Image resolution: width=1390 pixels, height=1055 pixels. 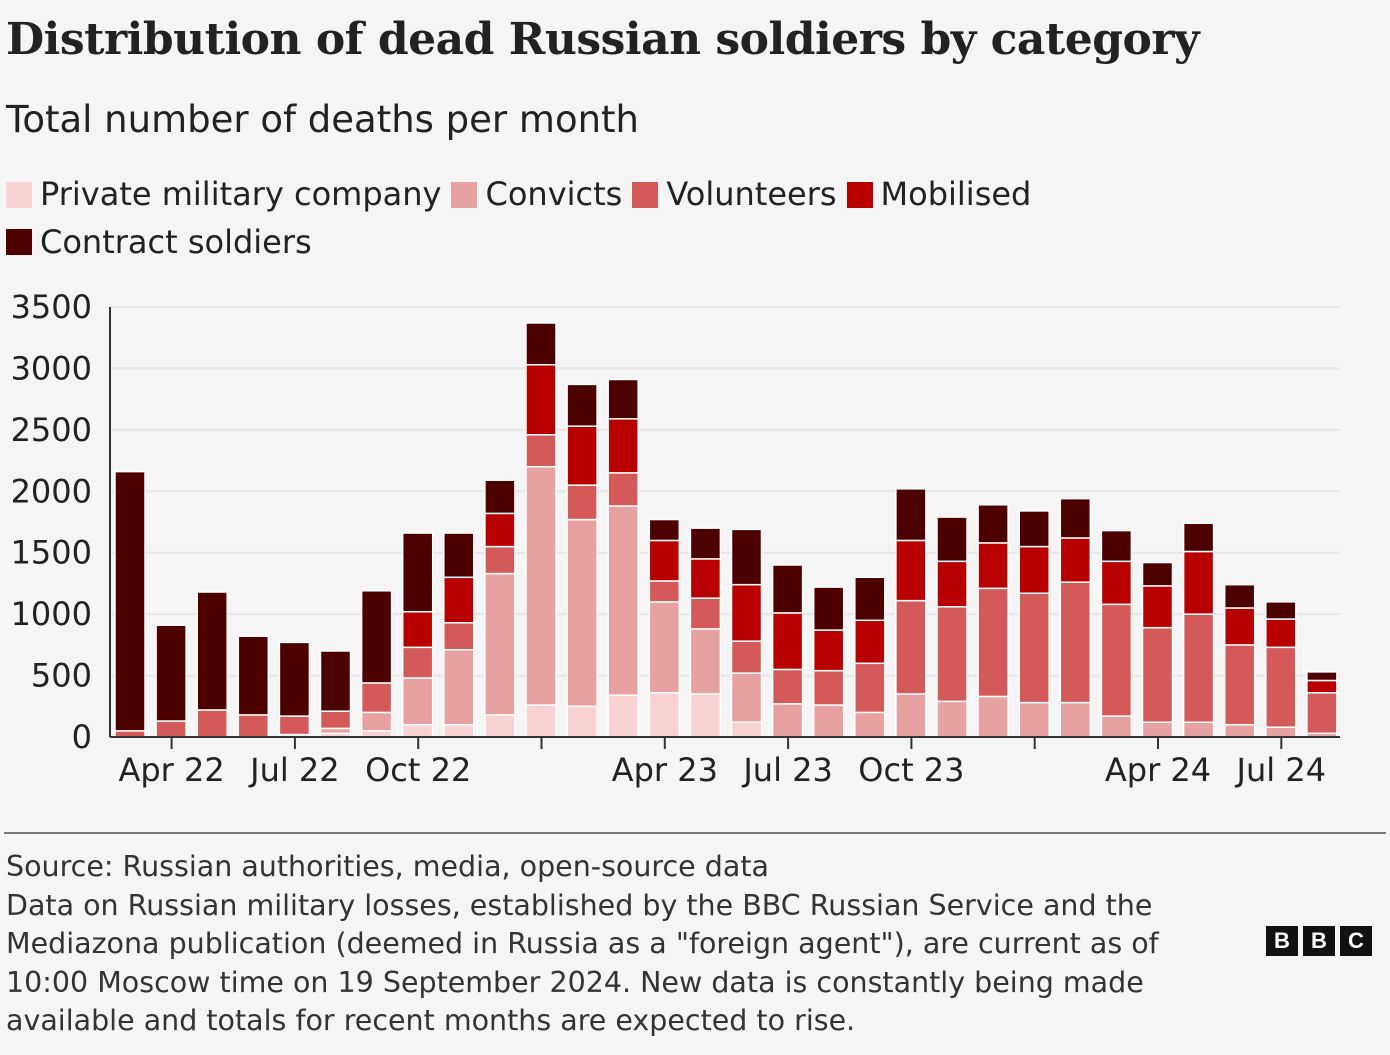 What do you see at coordinates (51, 307) in the screenshot?
I see `y-tick-label: 3500` at bounding box center [51, 307].